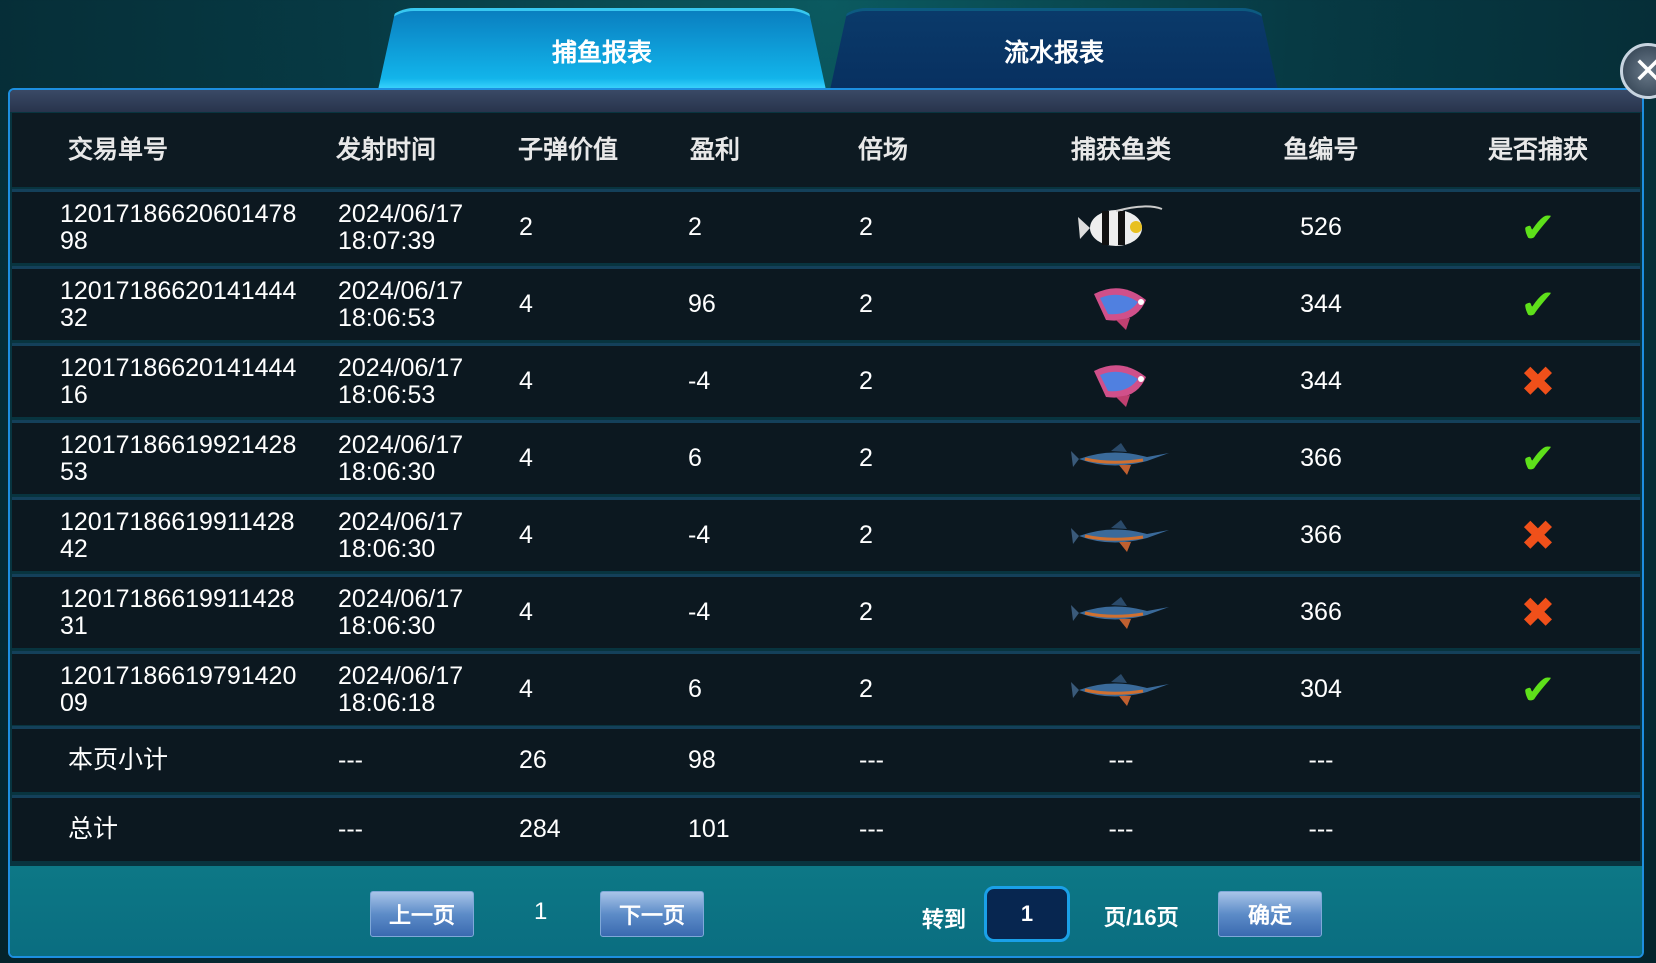  I want to click on total-row: 总计 --- 284 101 --- --- ---, so click(826, 828).